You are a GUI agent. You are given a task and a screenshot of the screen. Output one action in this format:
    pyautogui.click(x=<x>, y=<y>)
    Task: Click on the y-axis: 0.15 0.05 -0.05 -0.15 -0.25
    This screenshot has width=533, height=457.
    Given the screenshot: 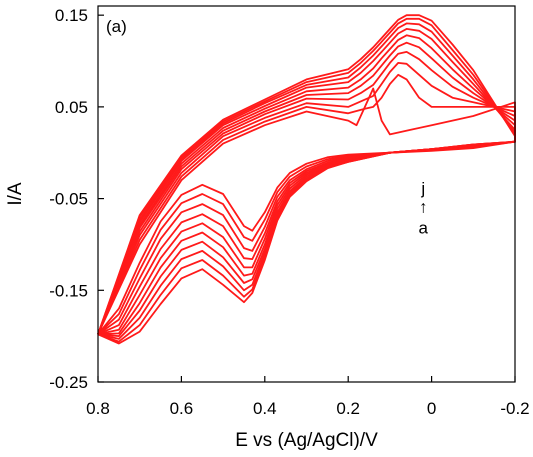 What is the action you would take?
    pyautogui.click(x=76, y=199)
    